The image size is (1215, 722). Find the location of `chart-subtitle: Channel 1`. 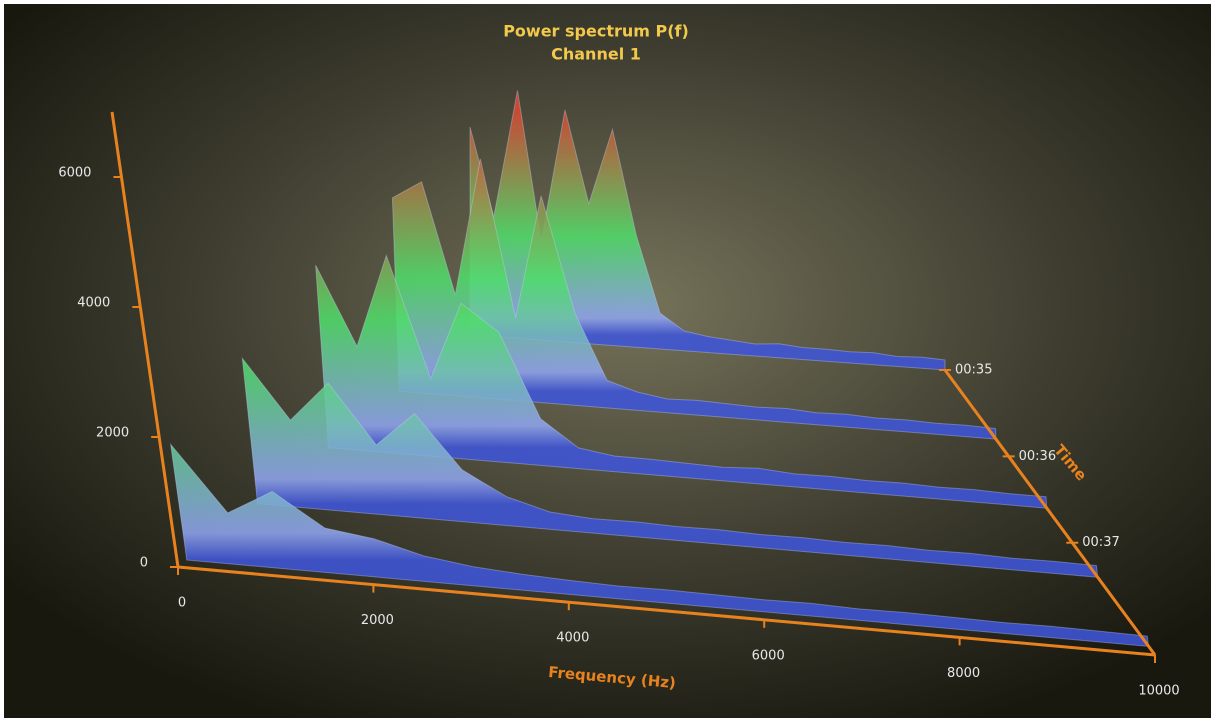

chart-subtitle: Channel 1 is located at coordinates (596, 54).